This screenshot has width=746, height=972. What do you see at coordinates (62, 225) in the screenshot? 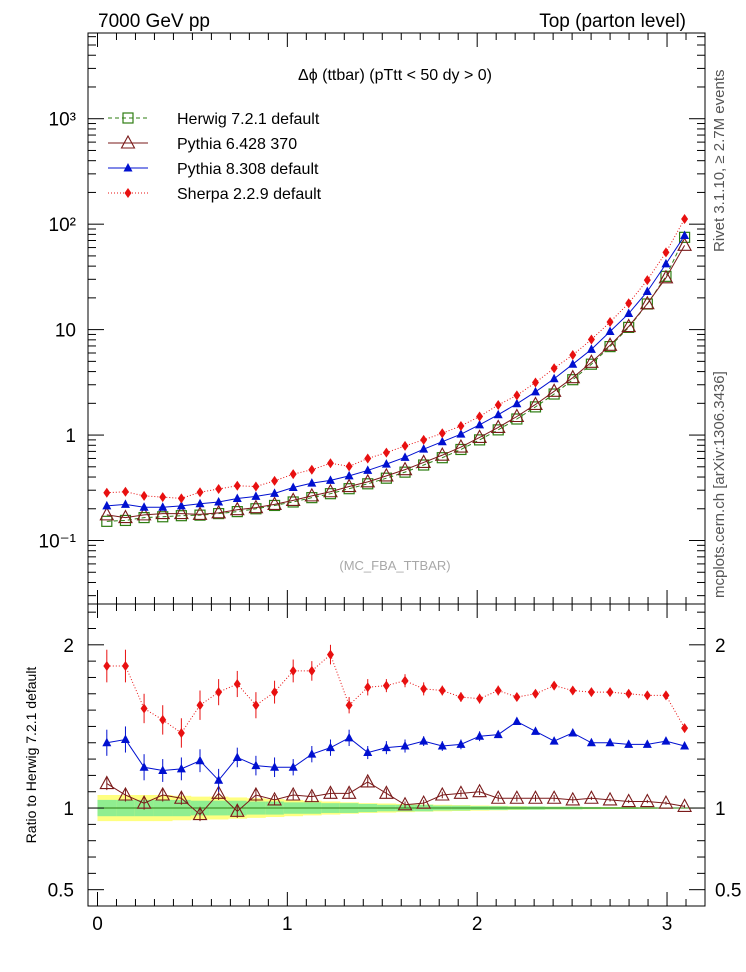
I see `y-tick-label: 10²` at bounding box center [62, 225].